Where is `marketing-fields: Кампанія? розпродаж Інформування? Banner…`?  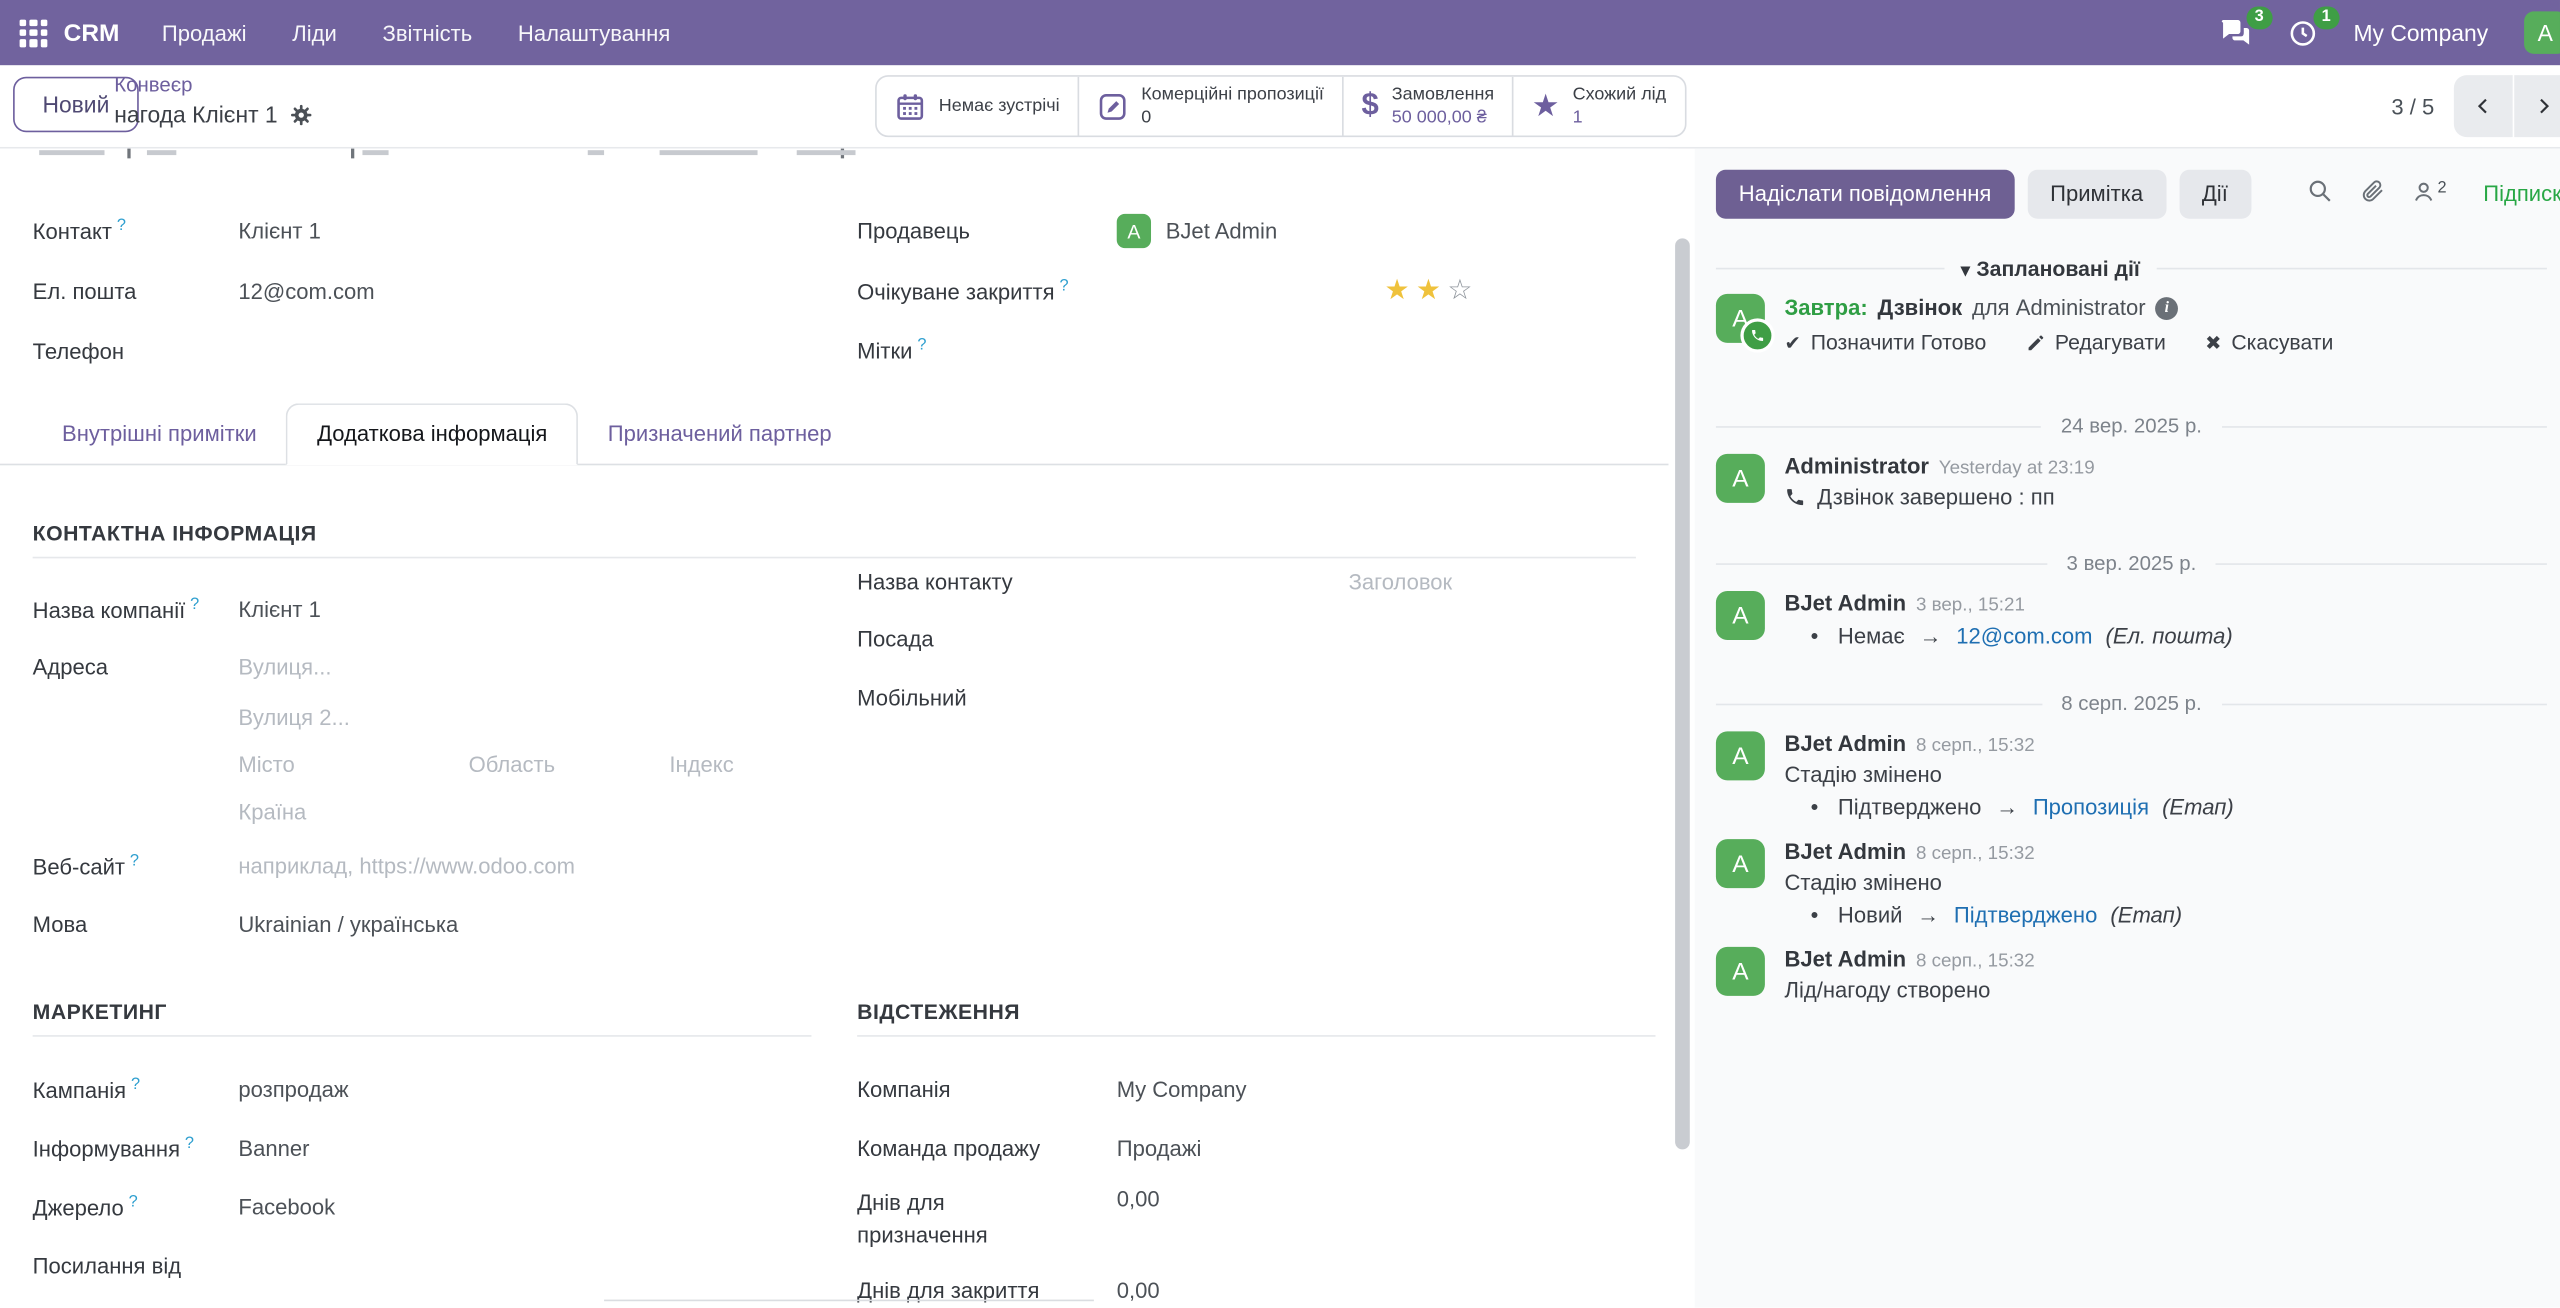
marketing-fields: Кампанія? розпродаж Інформування? Banner… is located at coordinates (425, 1177).